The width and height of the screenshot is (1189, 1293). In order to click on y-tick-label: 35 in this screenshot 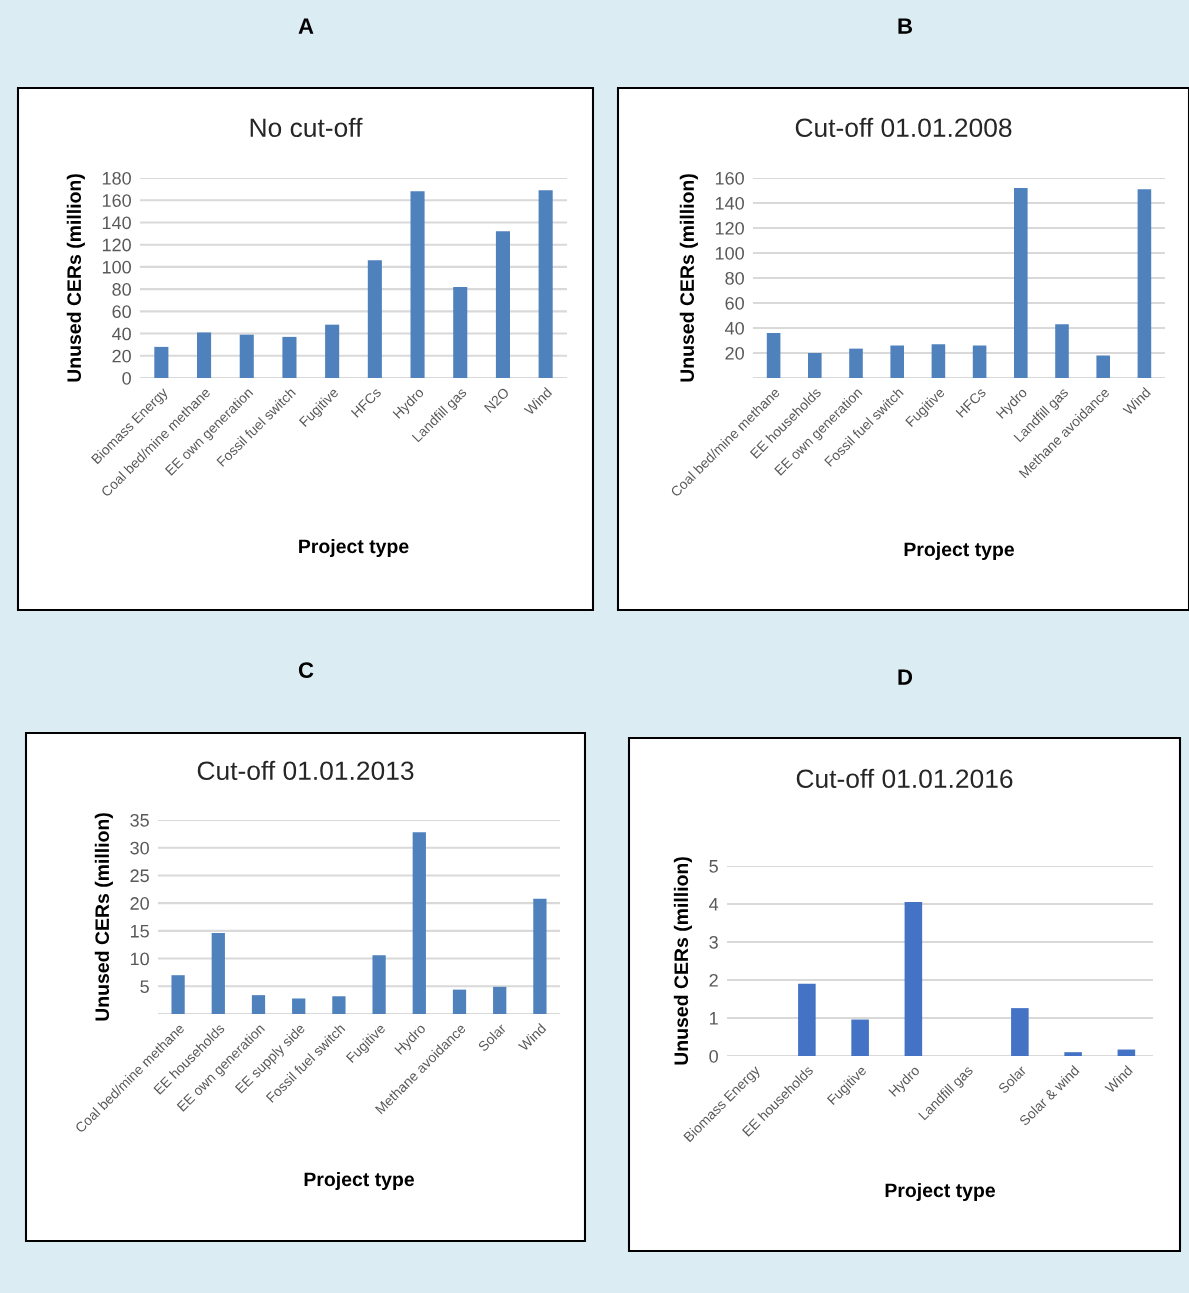, I will do `click(139, 820)`.